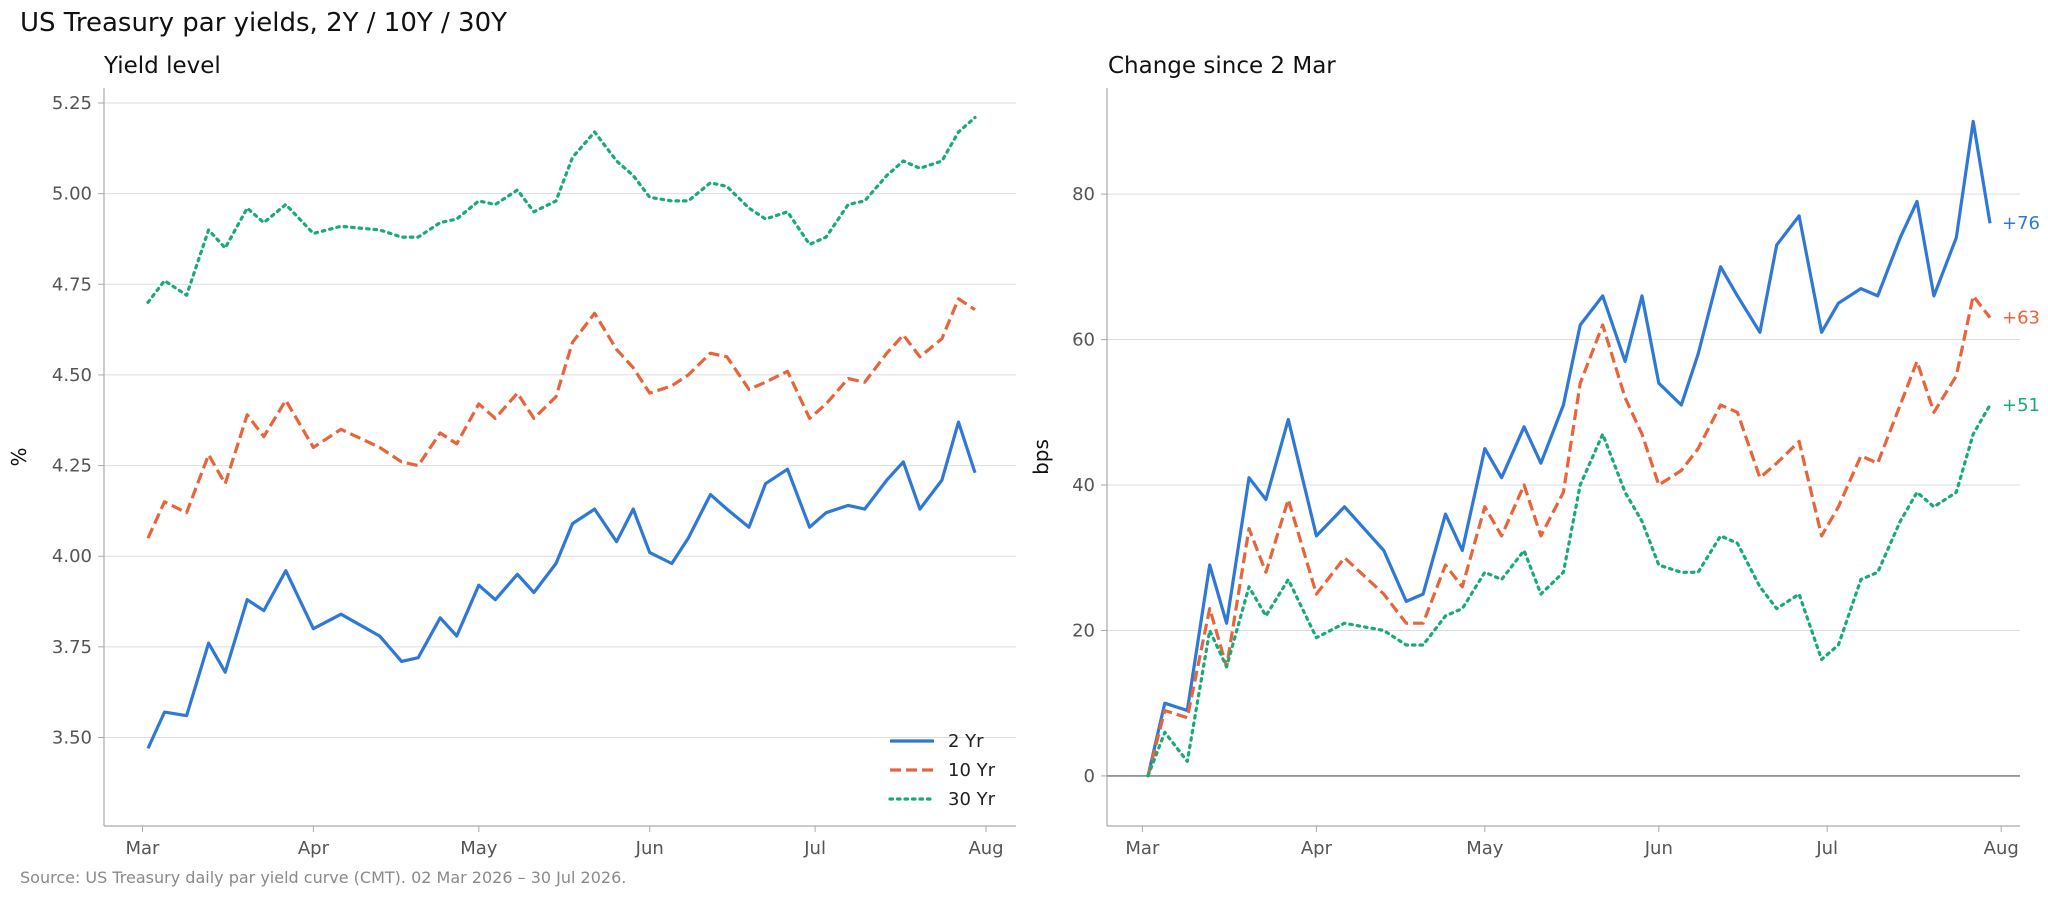 The image size is (2048, 903). Describe the element at coordinates (72, 466) in the screenshot. I see `y-tick-label: 4.25` at that location.